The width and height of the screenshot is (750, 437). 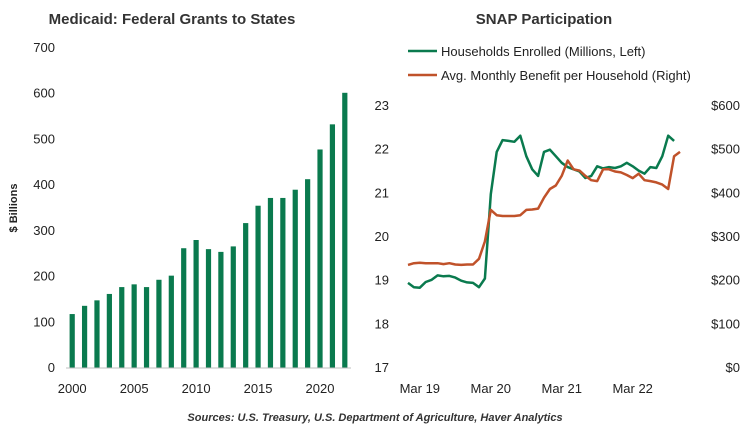 I want to click on medicaid-y-tick-label: 200, so click(x=44, y=276).